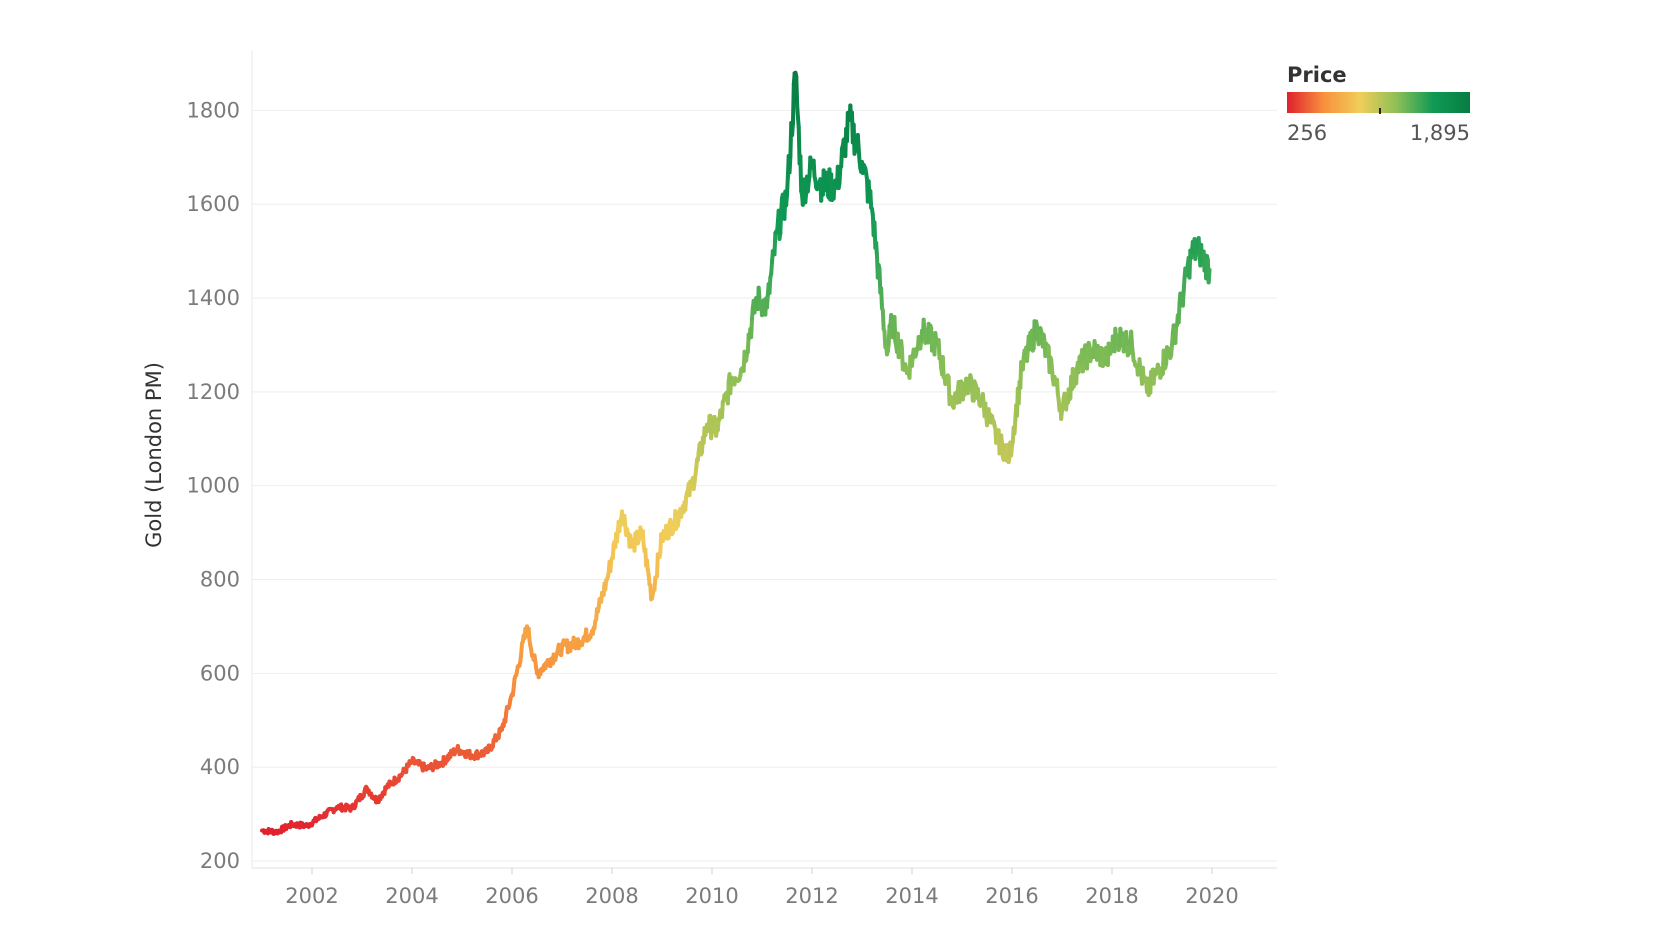  Describe the element at coordinates (220, 861) in the screenshot. I see `y-tick-label: 200` at that location.